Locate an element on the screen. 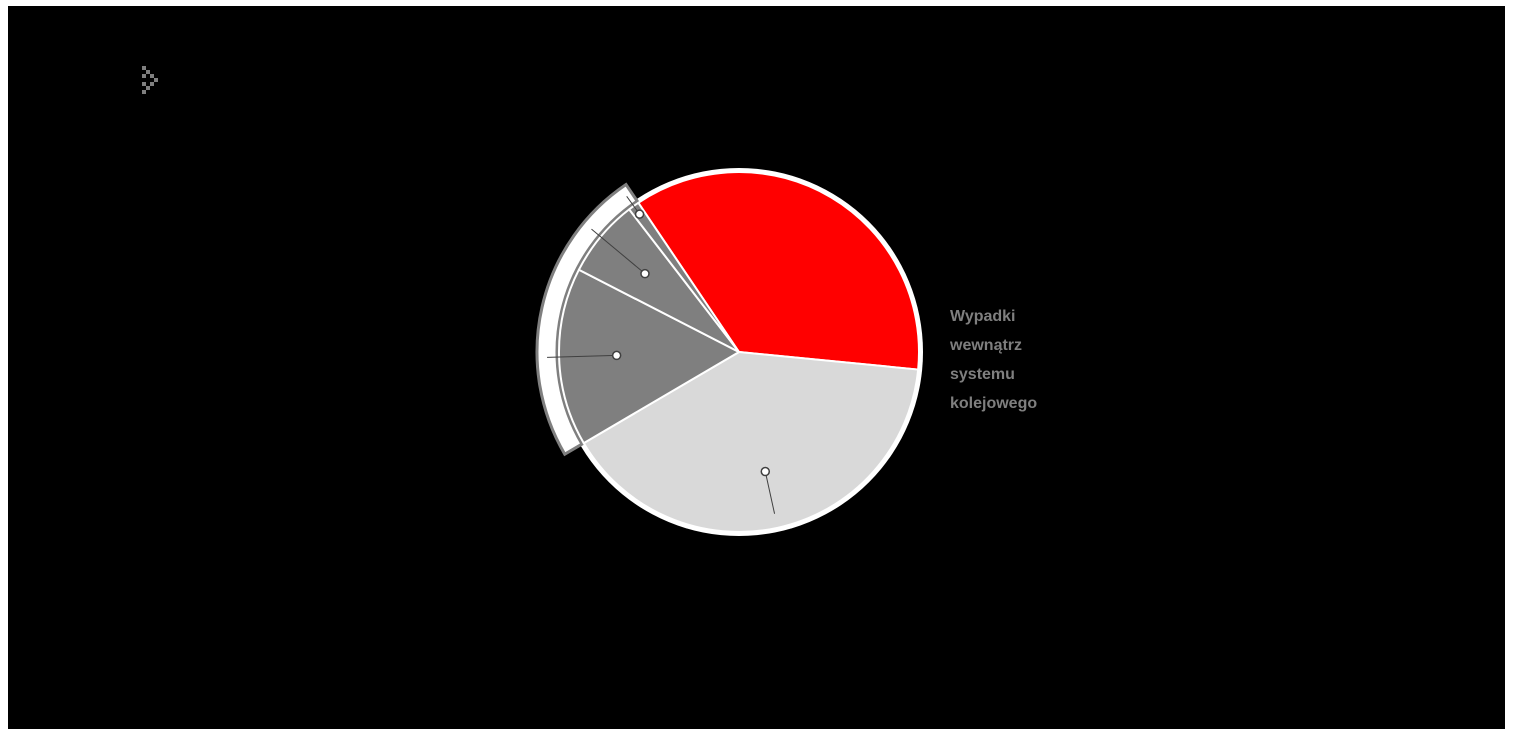 The image size is (1513, 735). group-bracket is located at coordinates (587, 319).